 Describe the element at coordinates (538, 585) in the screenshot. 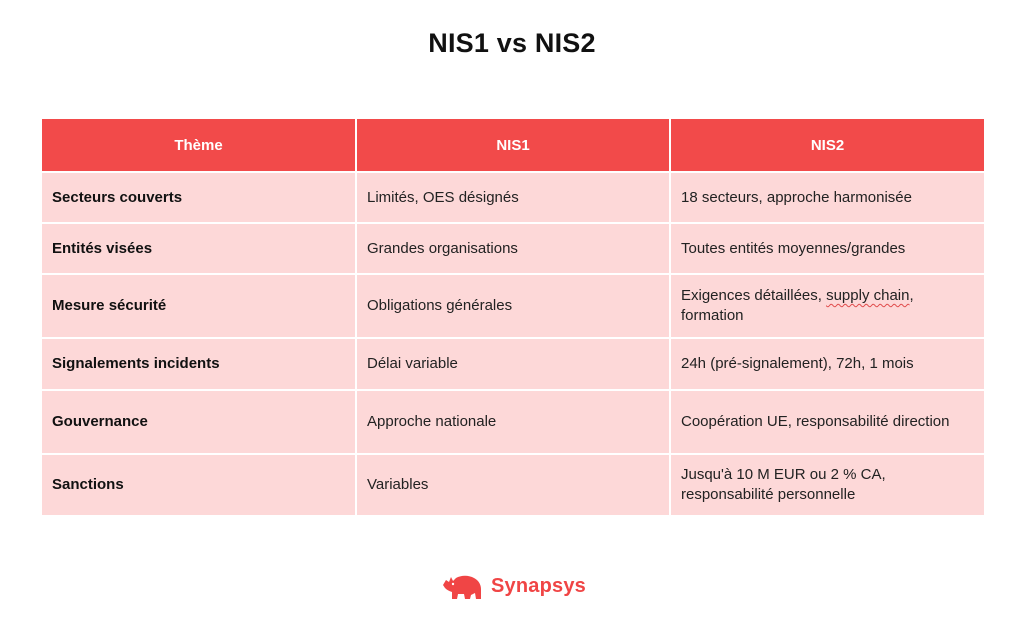

I see `brand-name: Synapsys` at that location.